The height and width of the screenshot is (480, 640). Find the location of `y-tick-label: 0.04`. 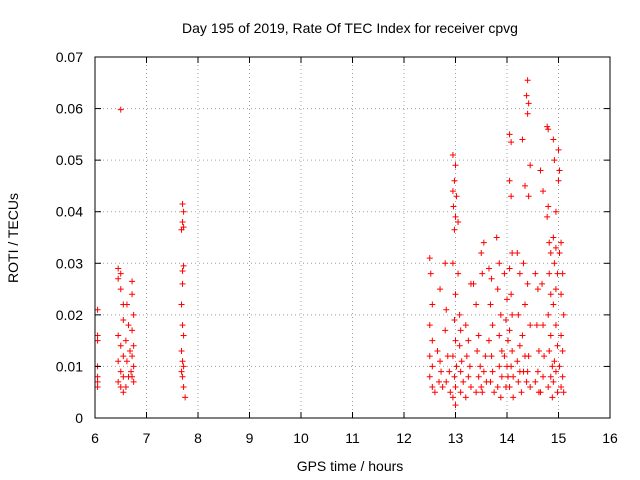

y-tick-label: 0.04 is located at coordinates (69, 212).